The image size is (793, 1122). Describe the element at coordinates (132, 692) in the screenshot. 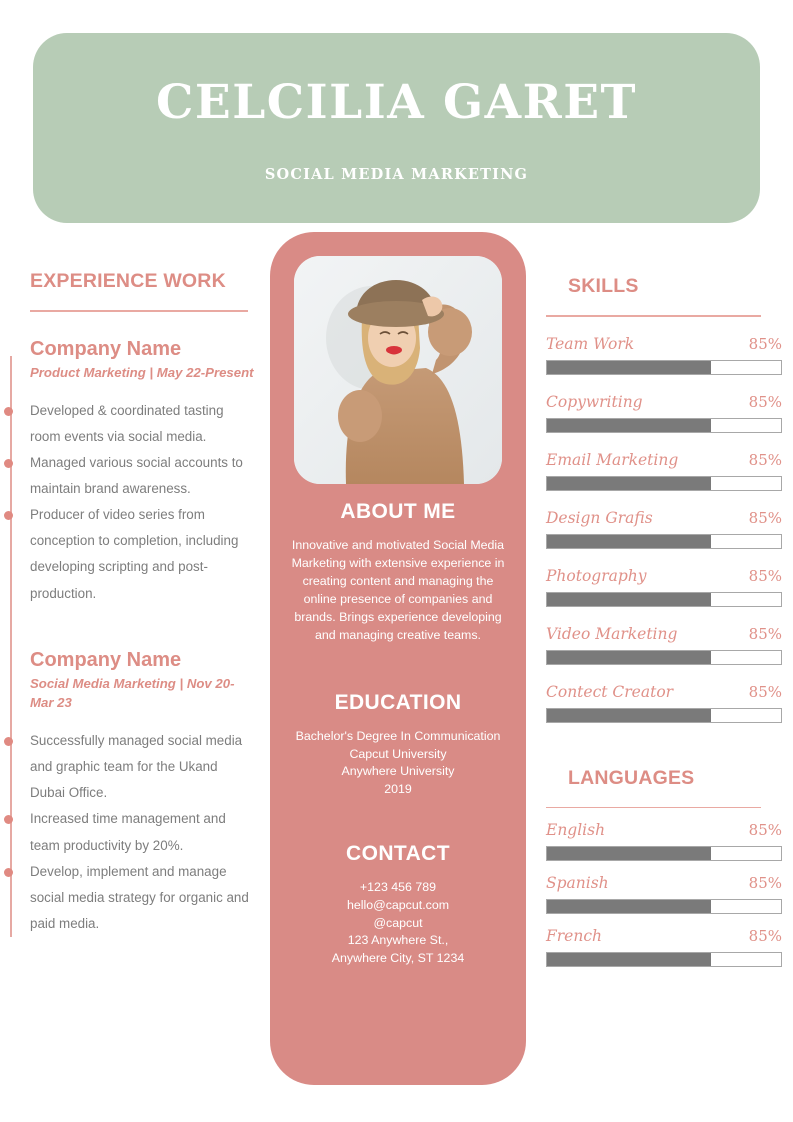

I see `job-role: Social Media Marketing | Nov 20-Mar 23` at that location.